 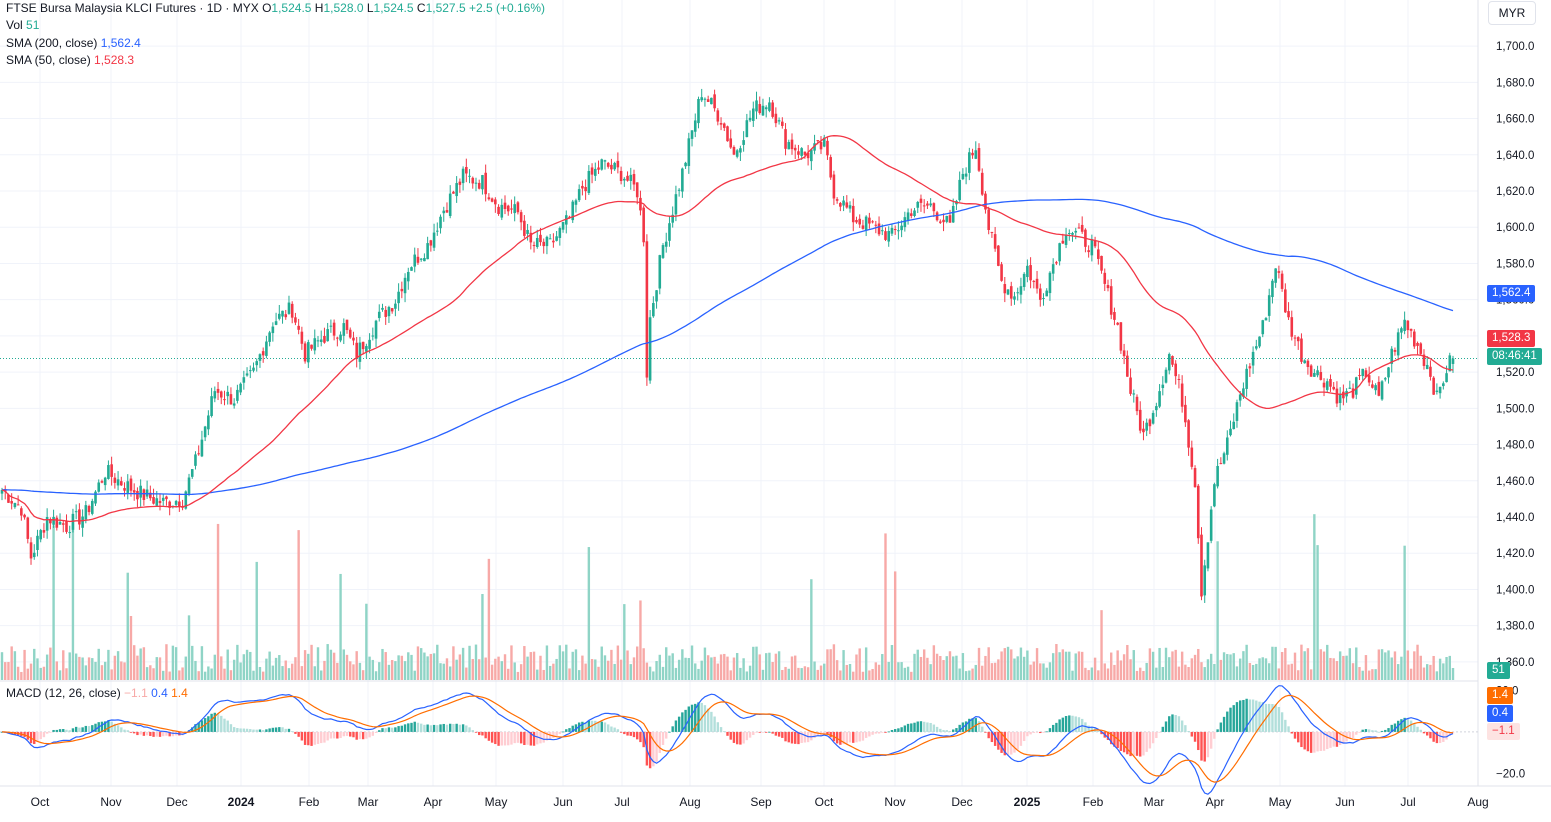 What do you see at coordinates (1511, 293) in the screenshot?
I see `sma200-price-tag: 1,562.4` at bounding box center [1511, 293].